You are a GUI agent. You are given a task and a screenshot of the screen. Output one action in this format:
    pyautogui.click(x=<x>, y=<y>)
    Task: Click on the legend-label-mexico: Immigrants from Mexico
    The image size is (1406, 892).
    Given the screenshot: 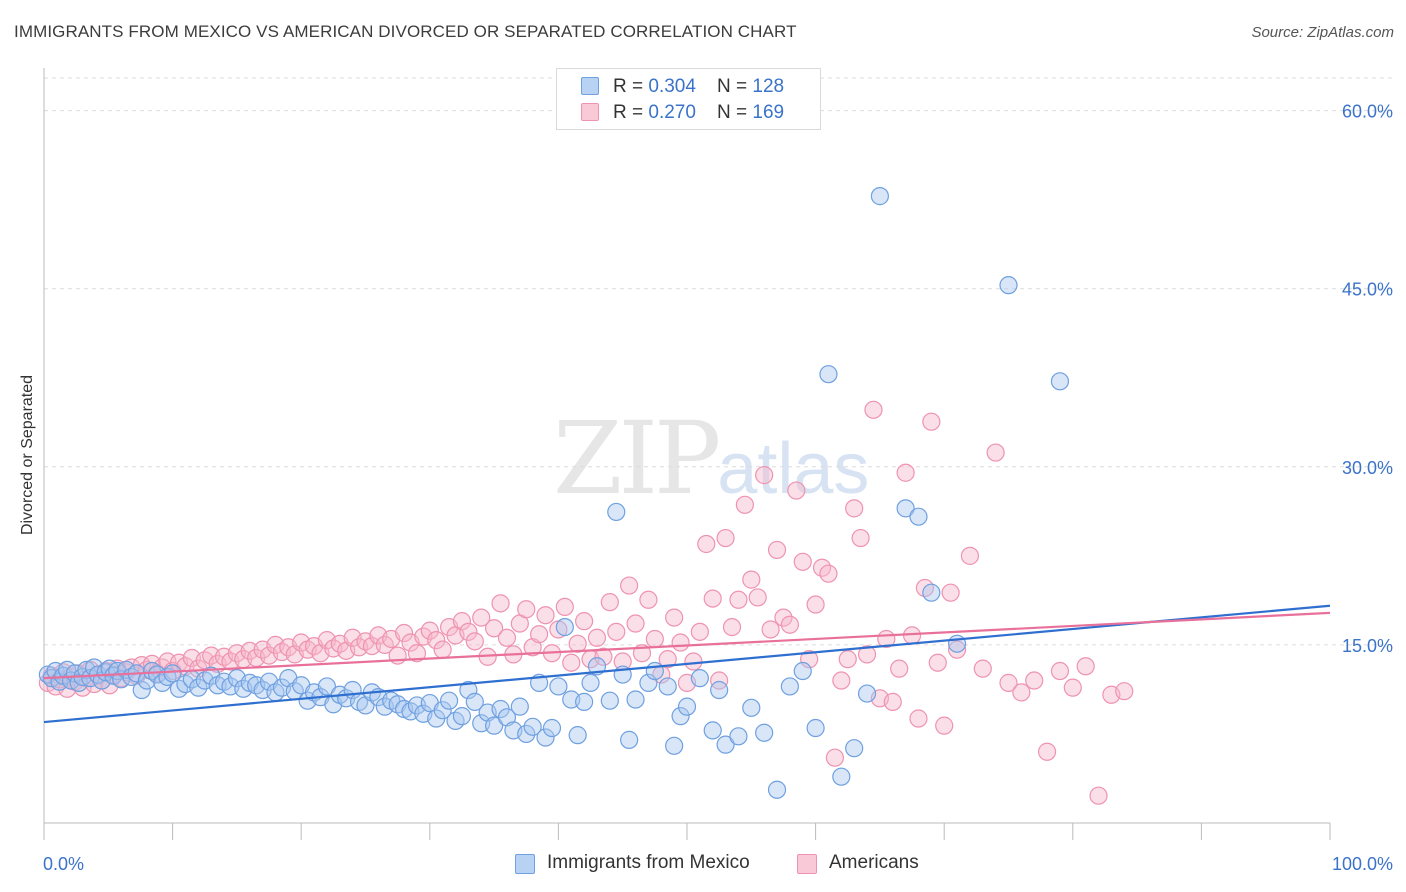 What is the action you would take?
    pyautogui.click(x=648, y=862)
    